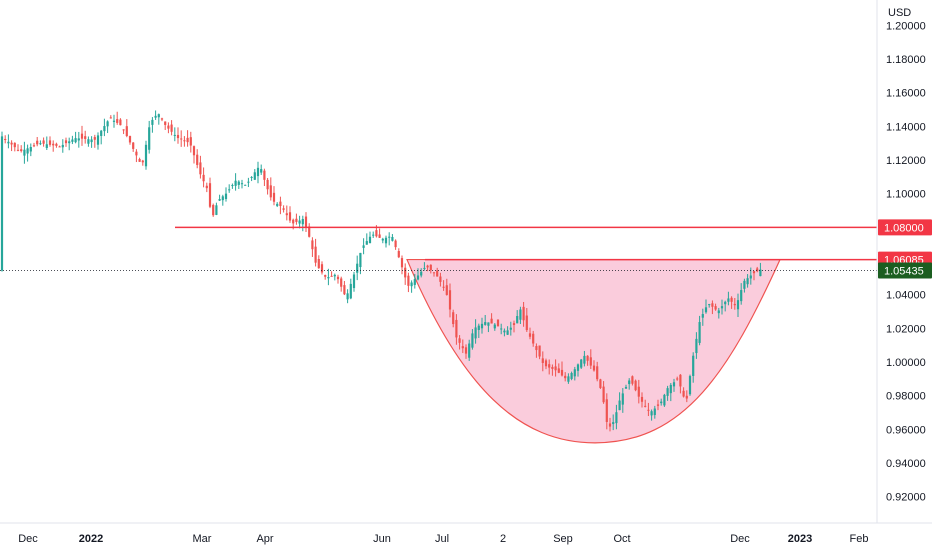 The width and height of the screenshot is (932, 555). I want to click on price-tag: 1.08000, so click(905, 227).